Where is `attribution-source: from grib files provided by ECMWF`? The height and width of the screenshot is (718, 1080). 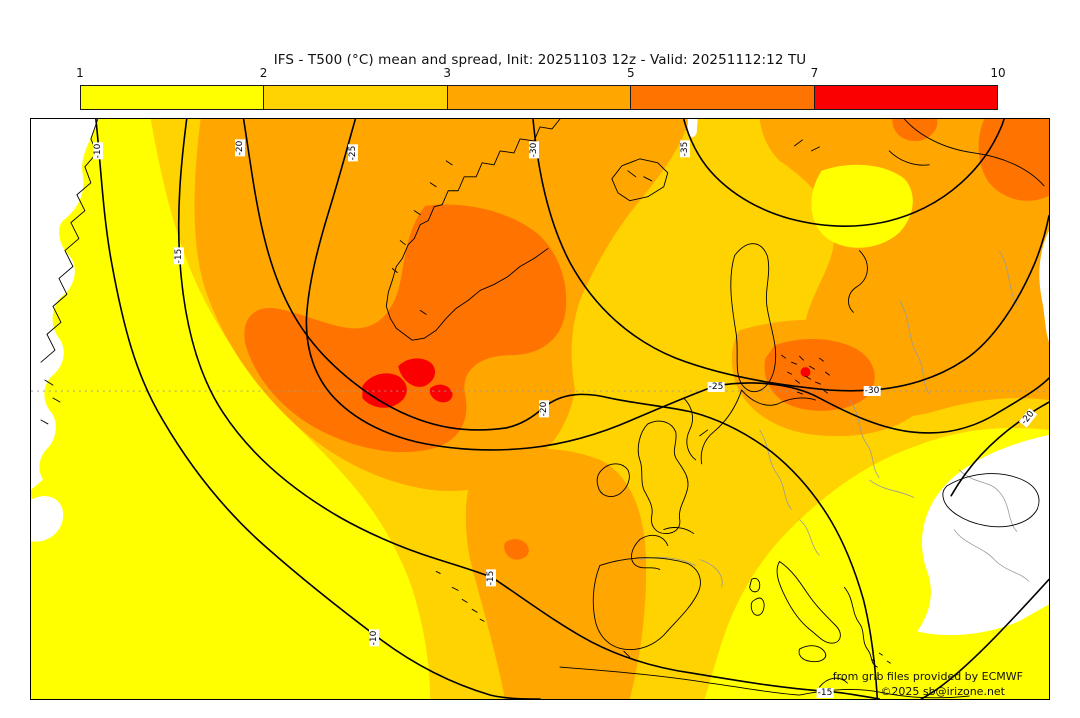
attribution-source: from grib files provided by ECMWF is located at coordinates (927, 676).